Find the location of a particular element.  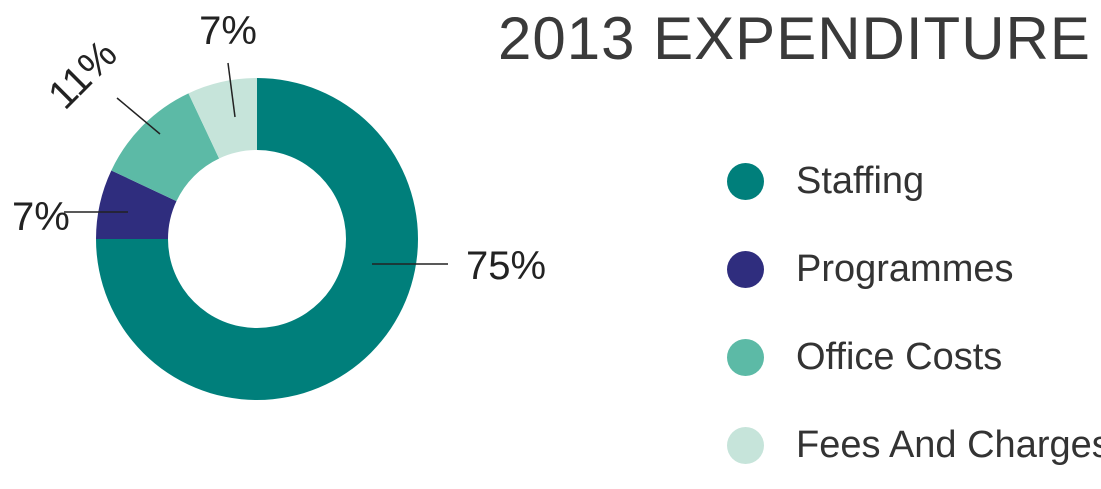

legend-swatch-fees-and-charges is located at coordinates (745, 445).